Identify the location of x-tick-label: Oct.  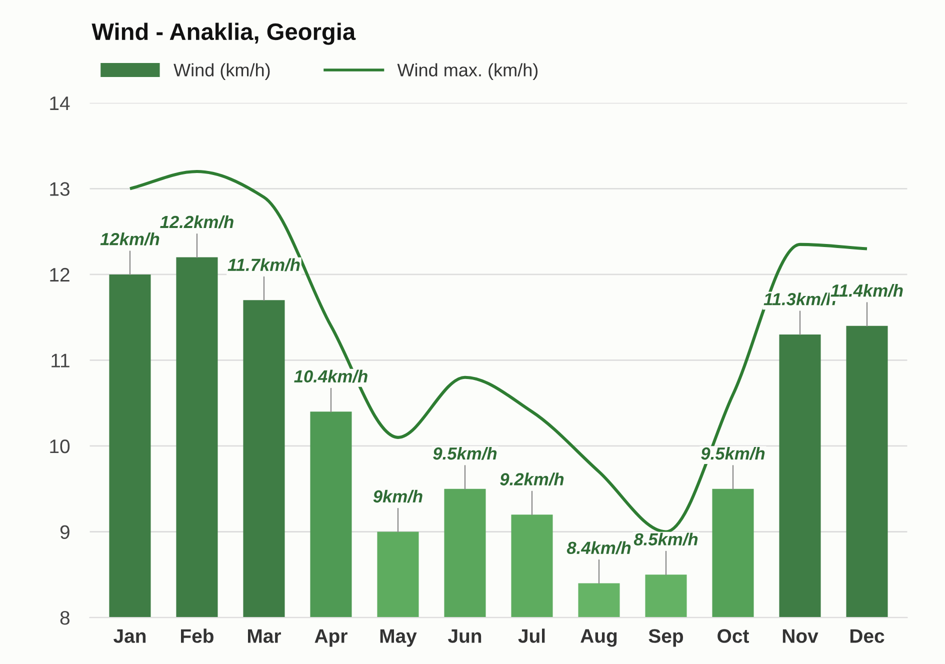
(733, 636).